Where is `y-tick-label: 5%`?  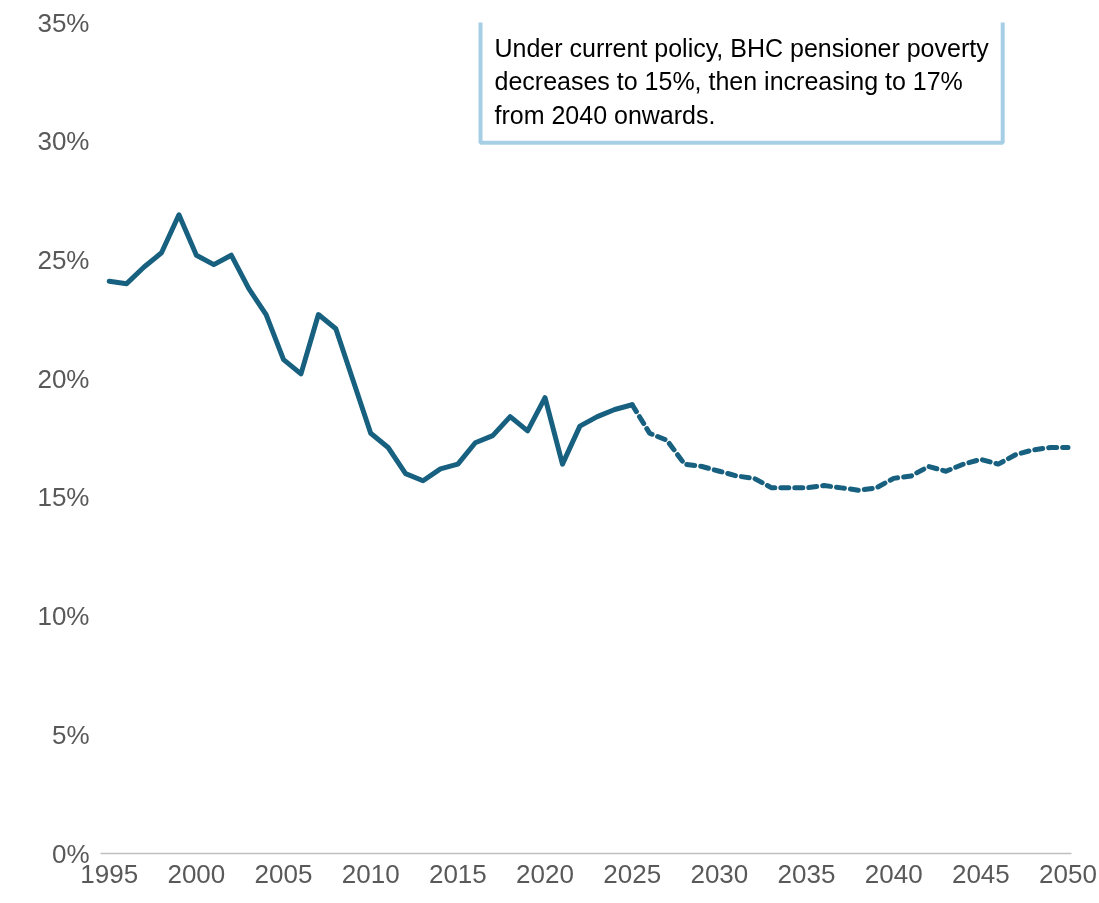
y-tick-label: 5% is located at coordinates (70, 734).